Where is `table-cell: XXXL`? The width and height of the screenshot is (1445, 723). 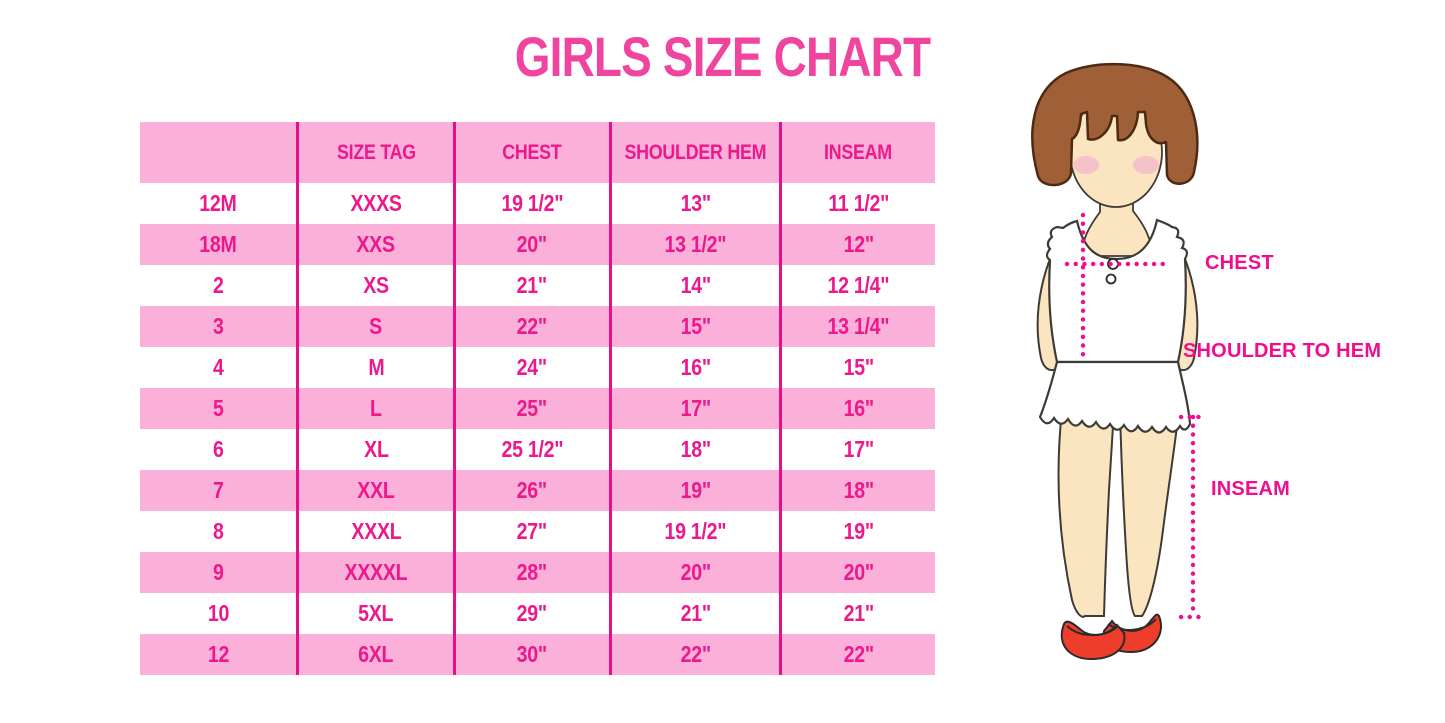
table-cell: XXXL is located at coordinates (374, 531).